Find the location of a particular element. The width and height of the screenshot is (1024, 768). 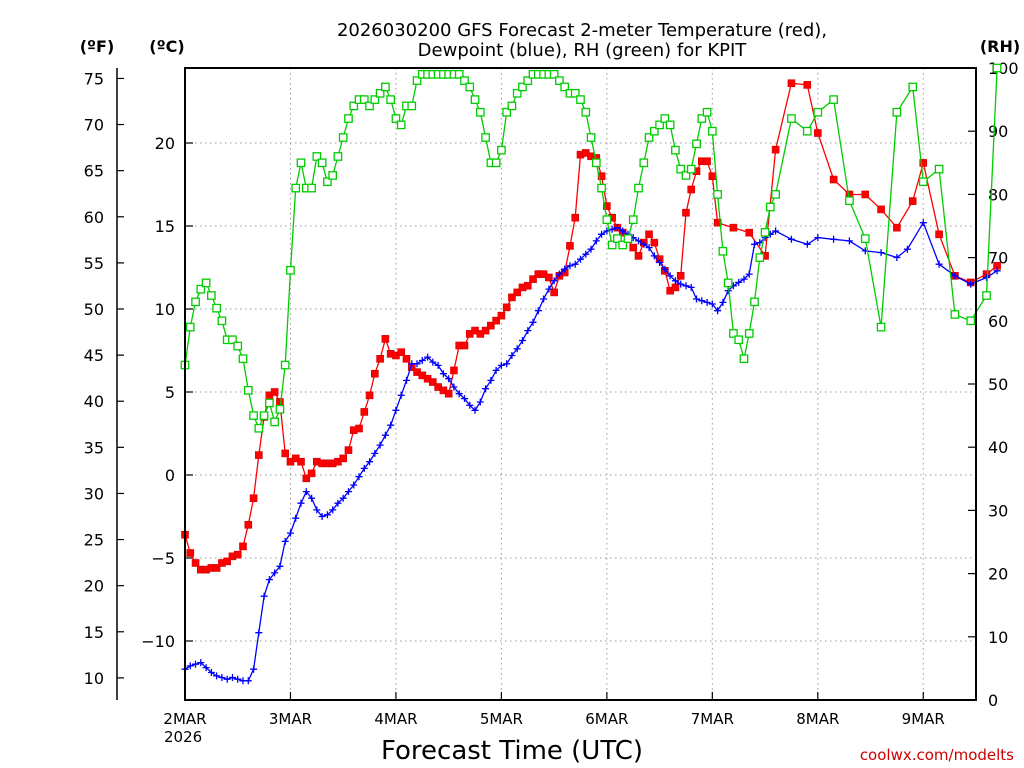

celsius-tick-label: 10 is located at coordinates (165, 309).